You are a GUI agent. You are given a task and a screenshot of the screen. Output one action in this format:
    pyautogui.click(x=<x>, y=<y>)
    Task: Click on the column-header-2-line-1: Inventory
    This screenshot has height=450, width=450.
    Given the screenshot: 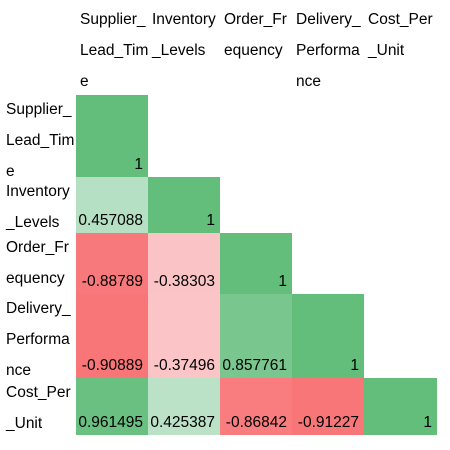 What is the action you would take?
    pyautogui.click(x=184, y=19)
    